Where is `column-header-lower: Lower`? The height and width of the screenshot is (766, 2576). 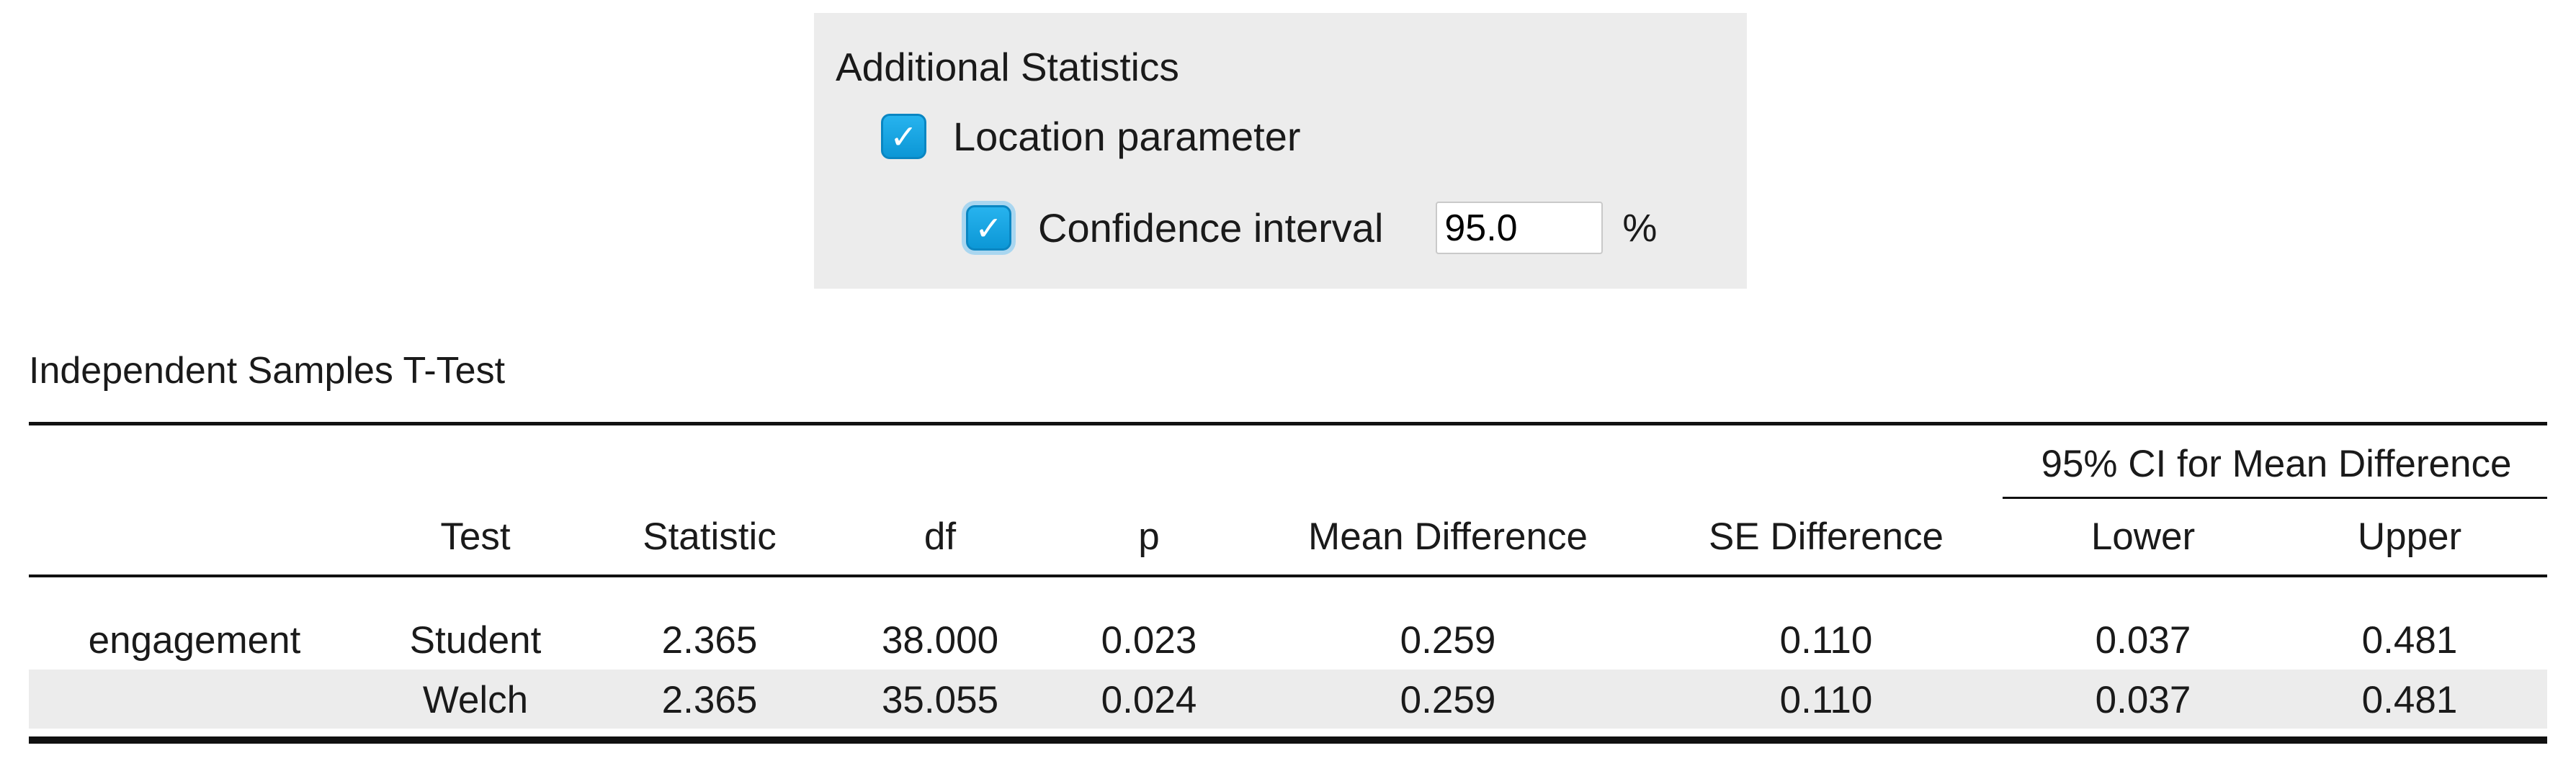 column-header-lower: Lower is located at coordinates (2143, 536).